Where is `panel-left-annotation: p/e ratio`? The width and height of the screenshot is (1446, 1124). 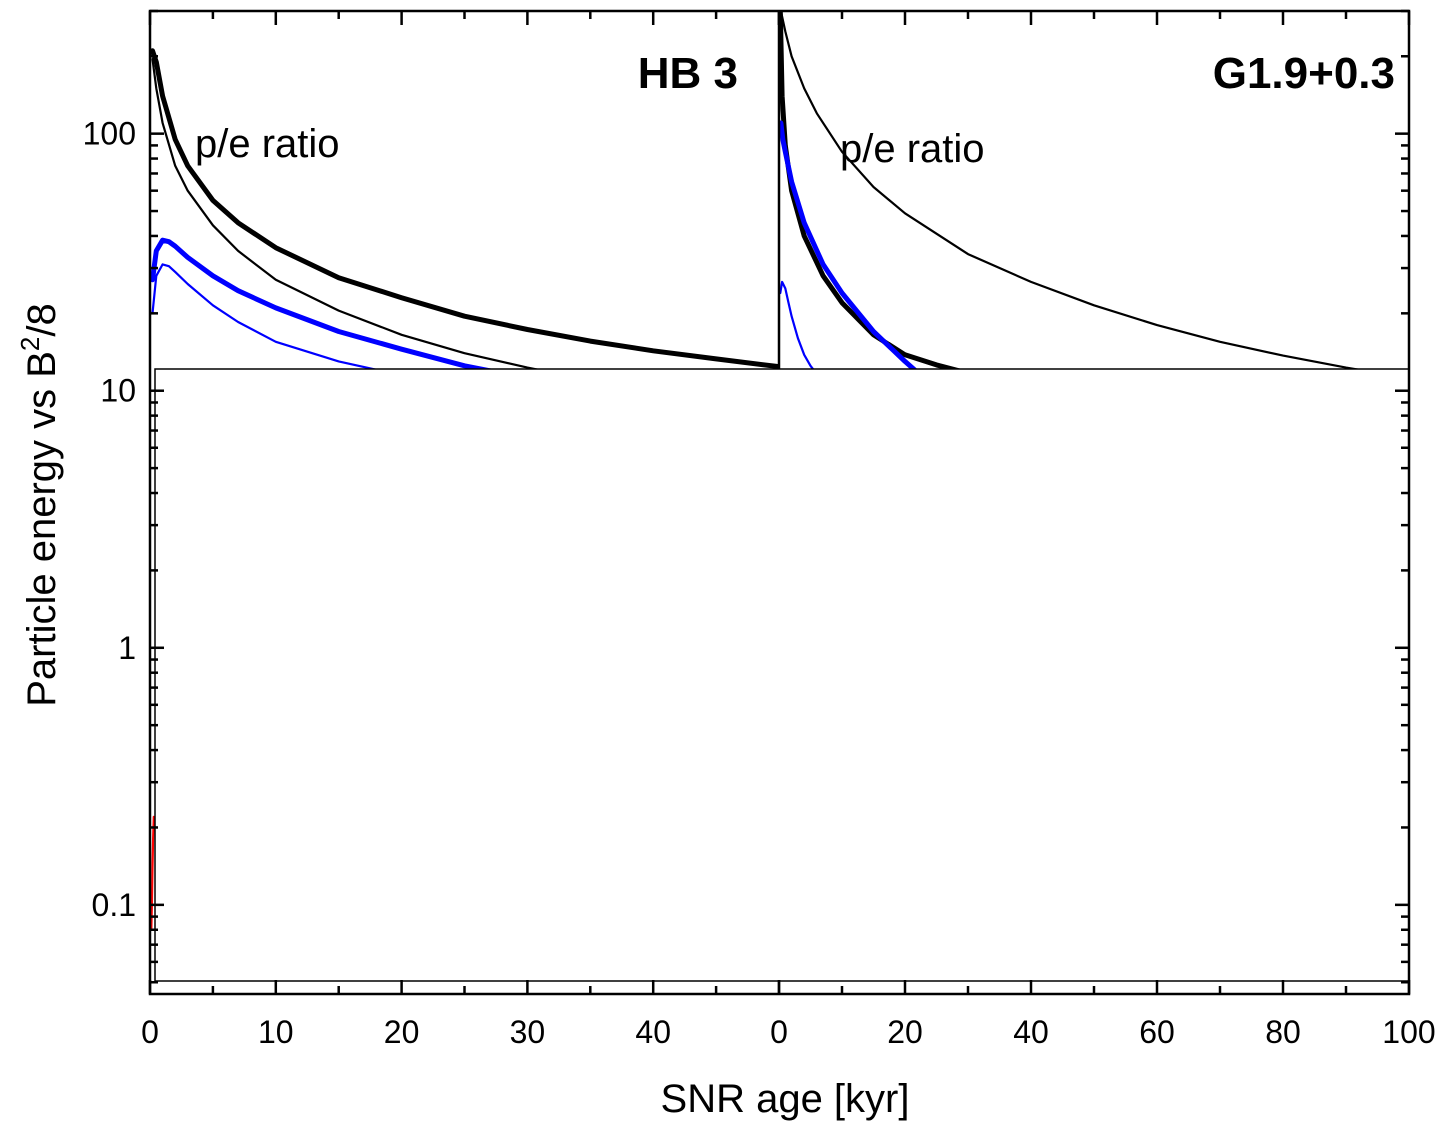
panel-left-annotation: p/e ratio is located at coordinates (267, 144).